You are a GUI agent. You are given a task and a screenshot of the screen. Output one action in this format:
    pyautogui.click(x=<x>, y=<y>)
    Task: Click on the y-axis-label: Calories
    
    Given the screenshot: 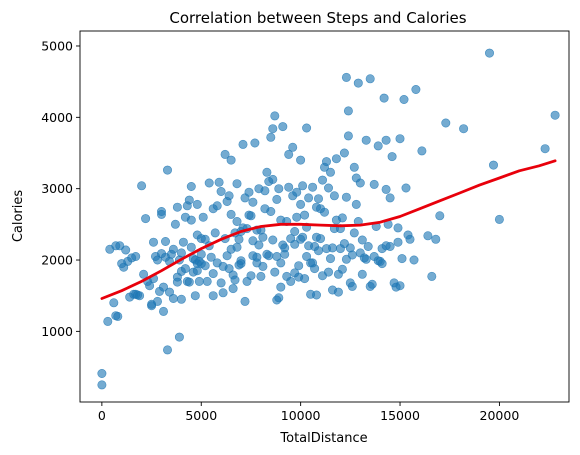 What is the action you would take?
    pyautogui.click(x=18, y=216)
    